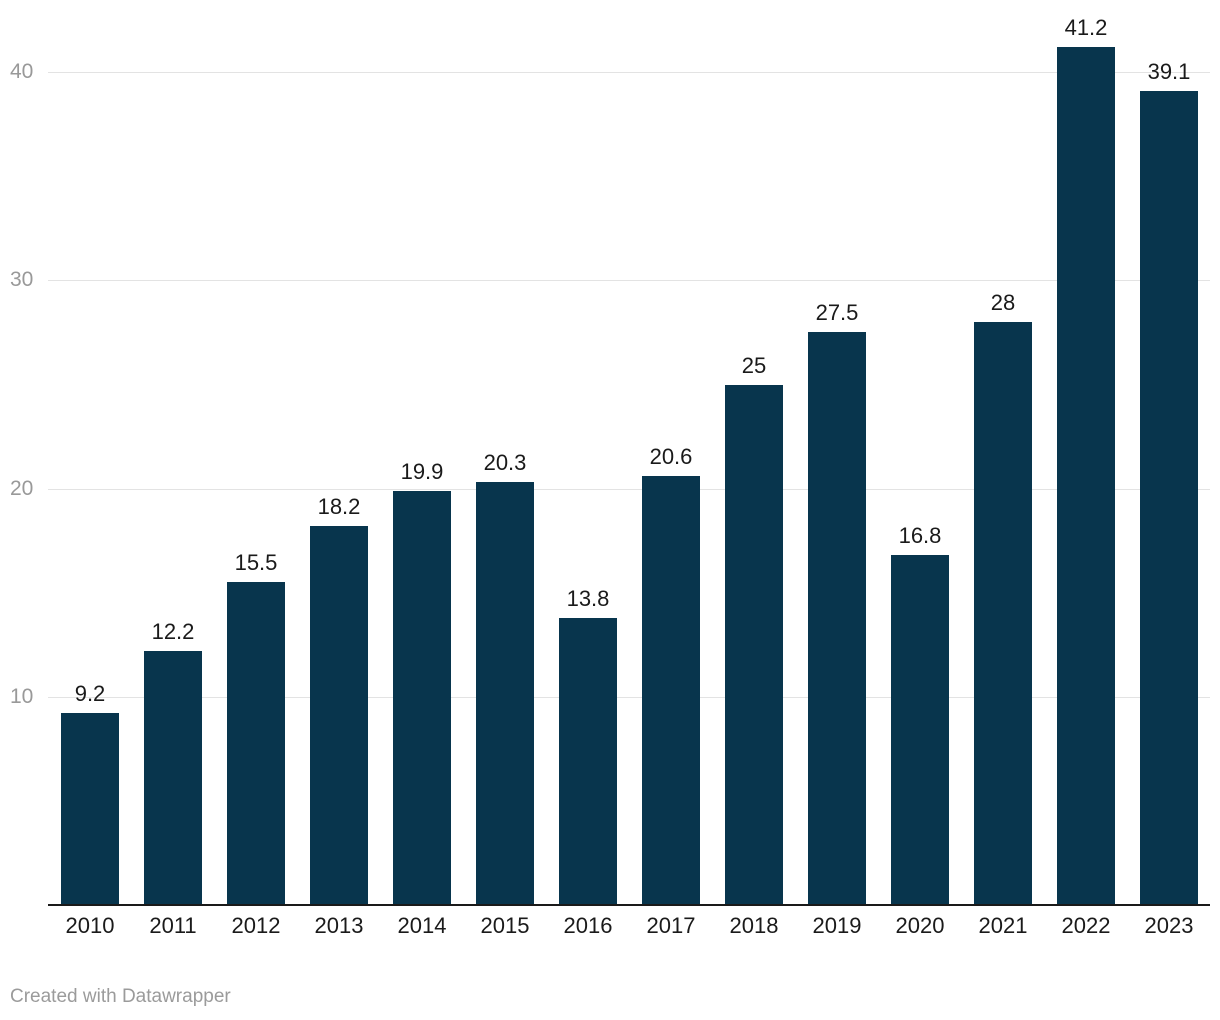 The height and width of the screenshot is (1020, 1220). What do you see at coordinates (1086, 27) in the screenshot?
I see `value-label-2022: 41.2` at bounding box center [1086, 27].